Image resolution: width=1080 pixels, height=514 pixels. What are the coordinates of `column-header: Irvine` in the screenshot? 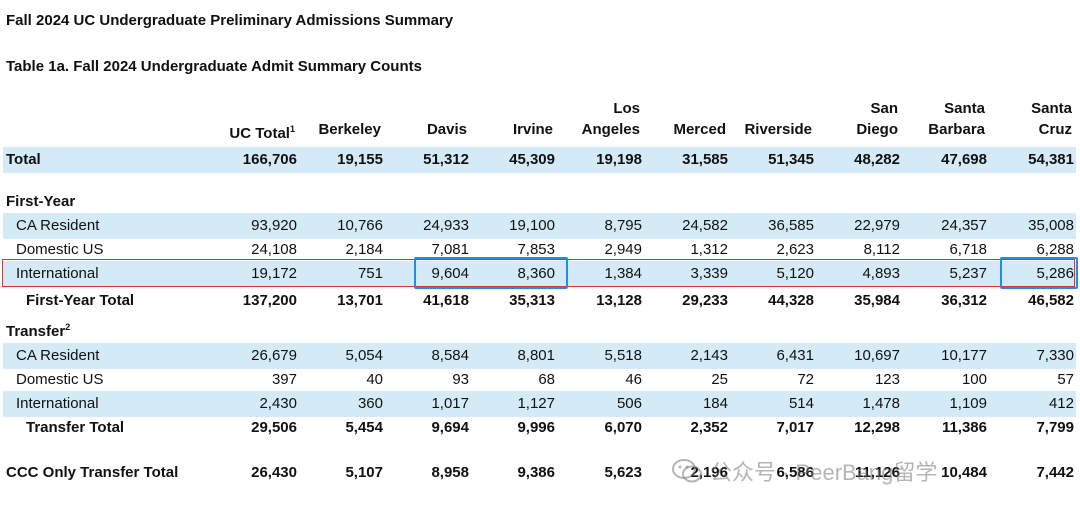 It's located at (533, 119).